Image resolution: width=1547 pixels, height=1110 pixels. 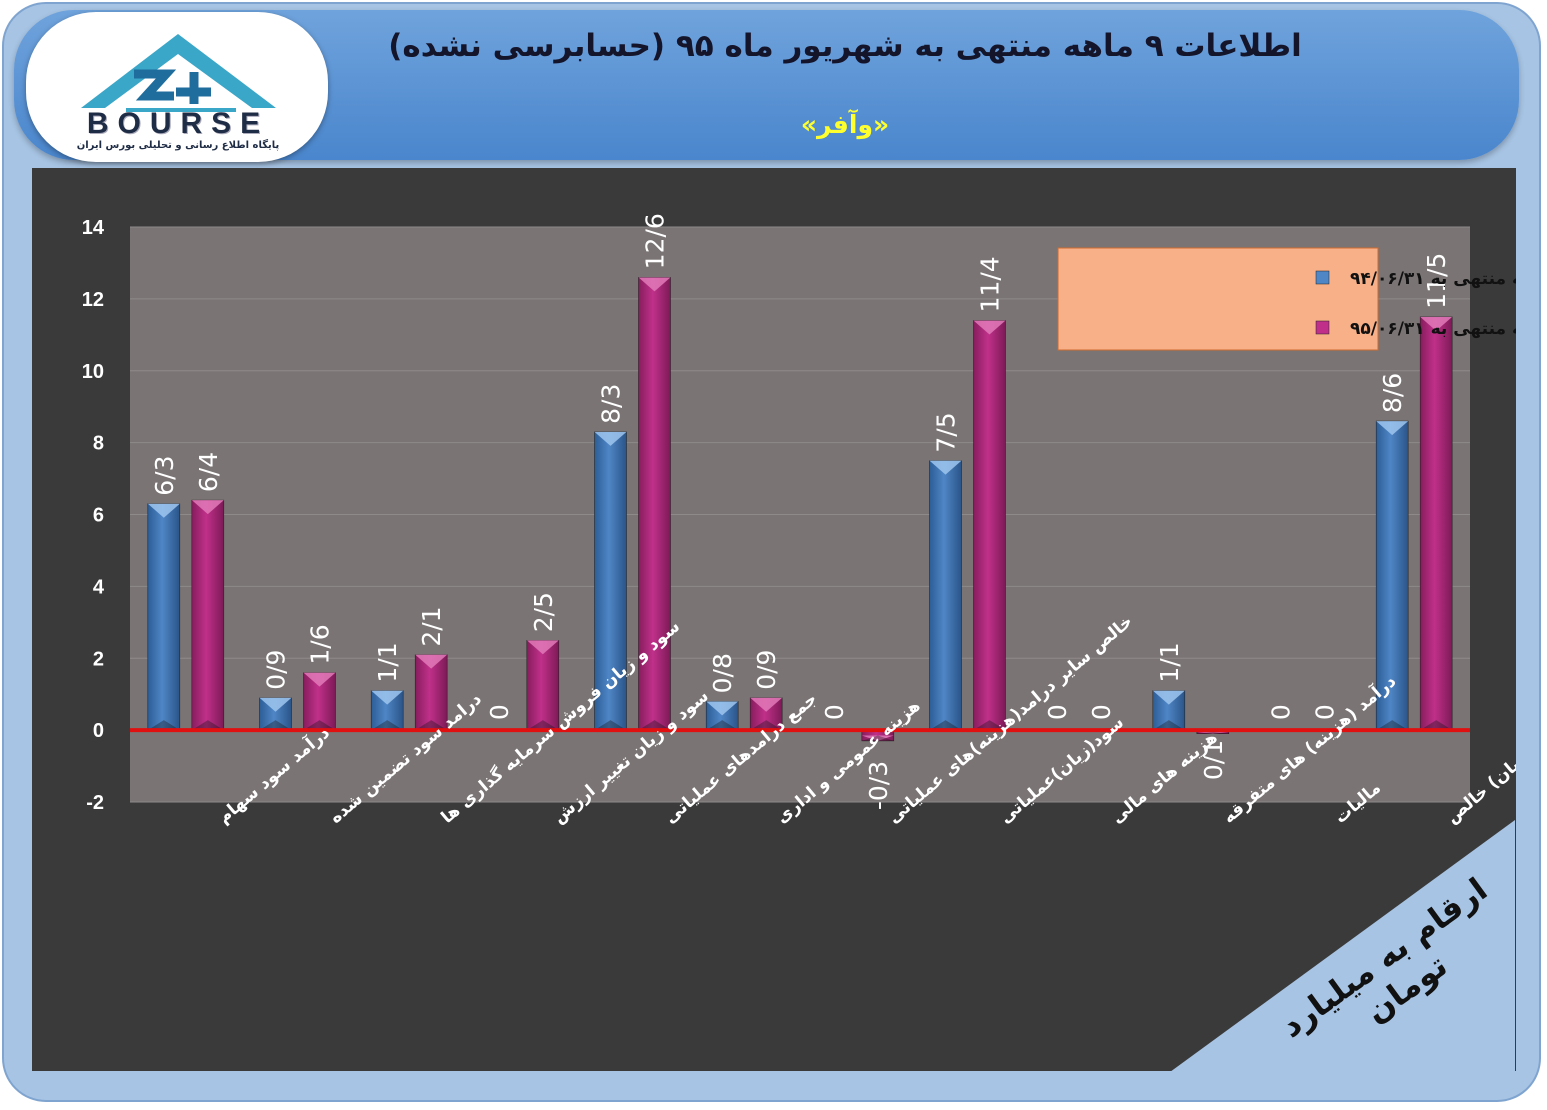 I want to click on legend-label: ۹ ماهه منتهی به ۹۴/۰۶/۳۱, so click(x=1433, y=279).